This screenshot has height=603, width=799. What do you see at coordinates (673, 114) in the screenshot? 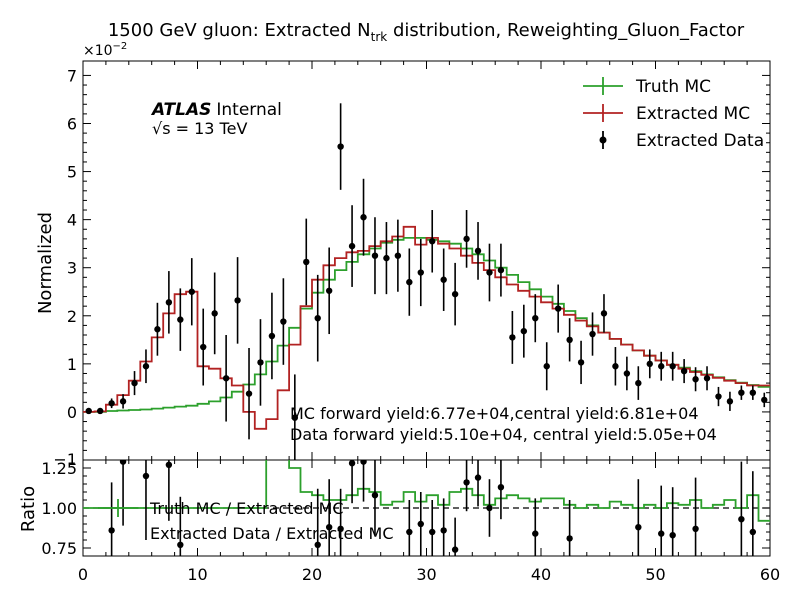
I see `legend: Truth MC Extracted MC Extracted Data` at bounding box center [673, 114].